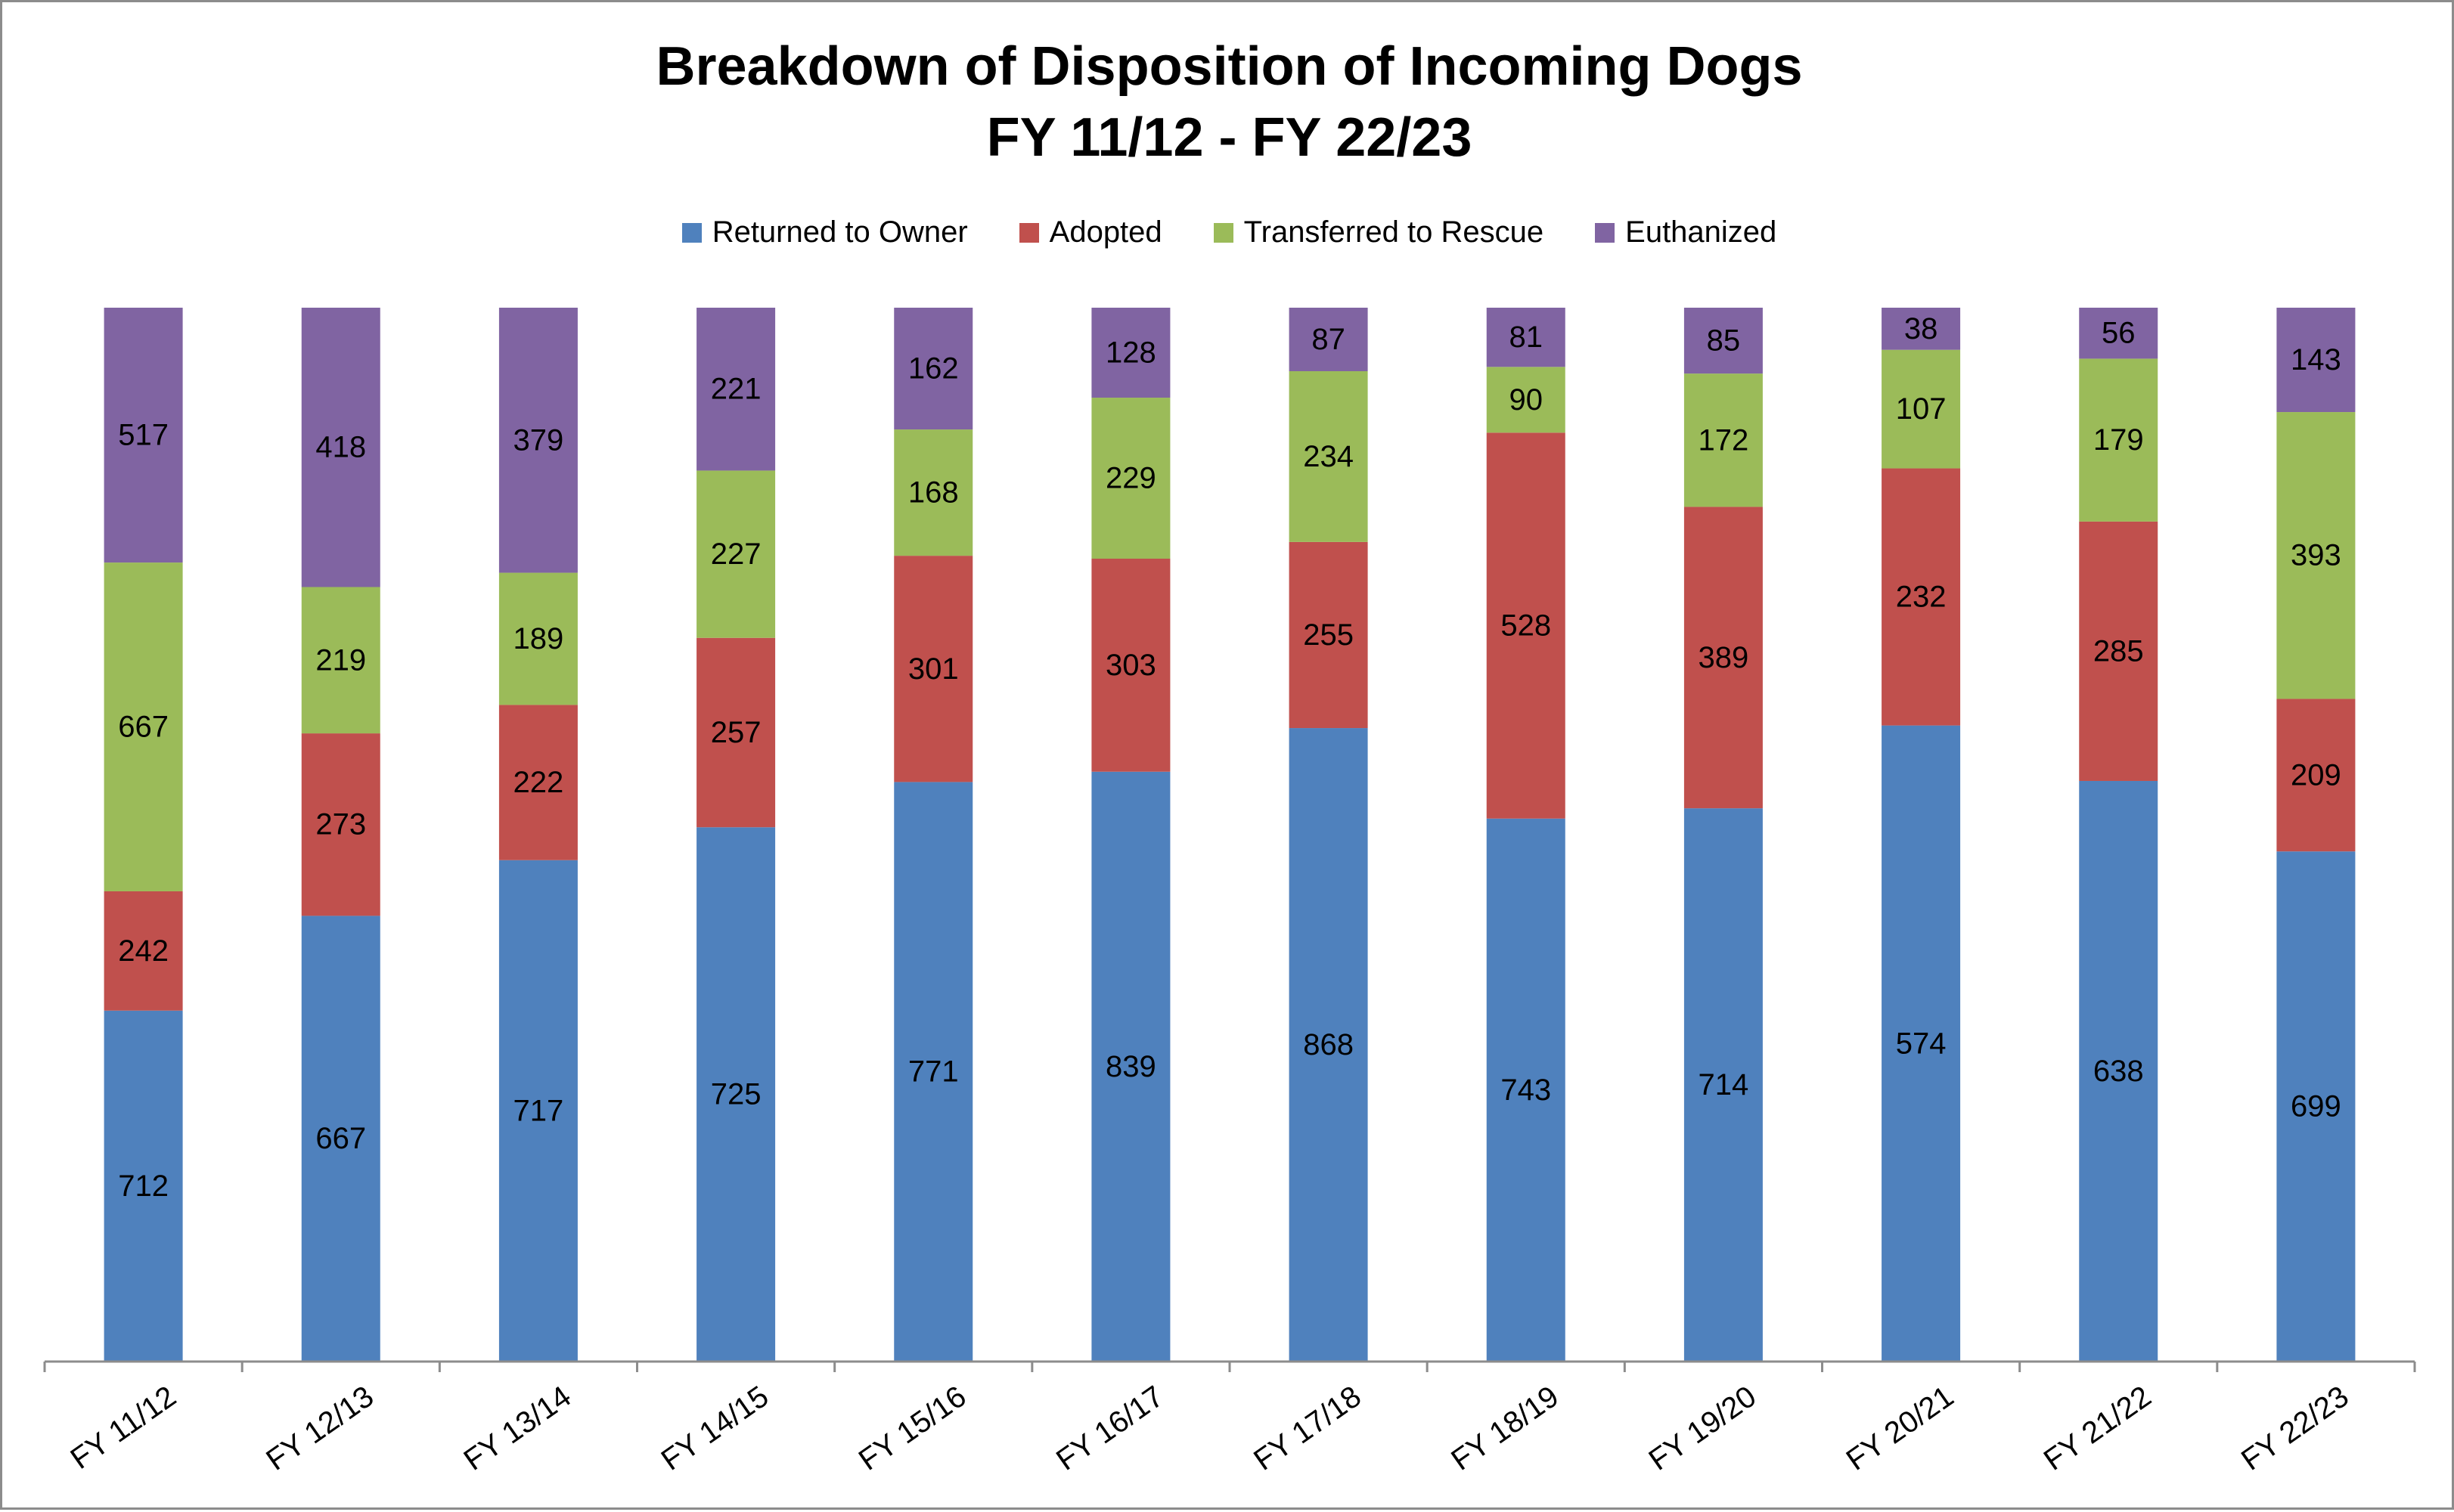 This screenshot has width=2454, height=1512. I want to click on data-label-adopted: 257, so click(736, 732).